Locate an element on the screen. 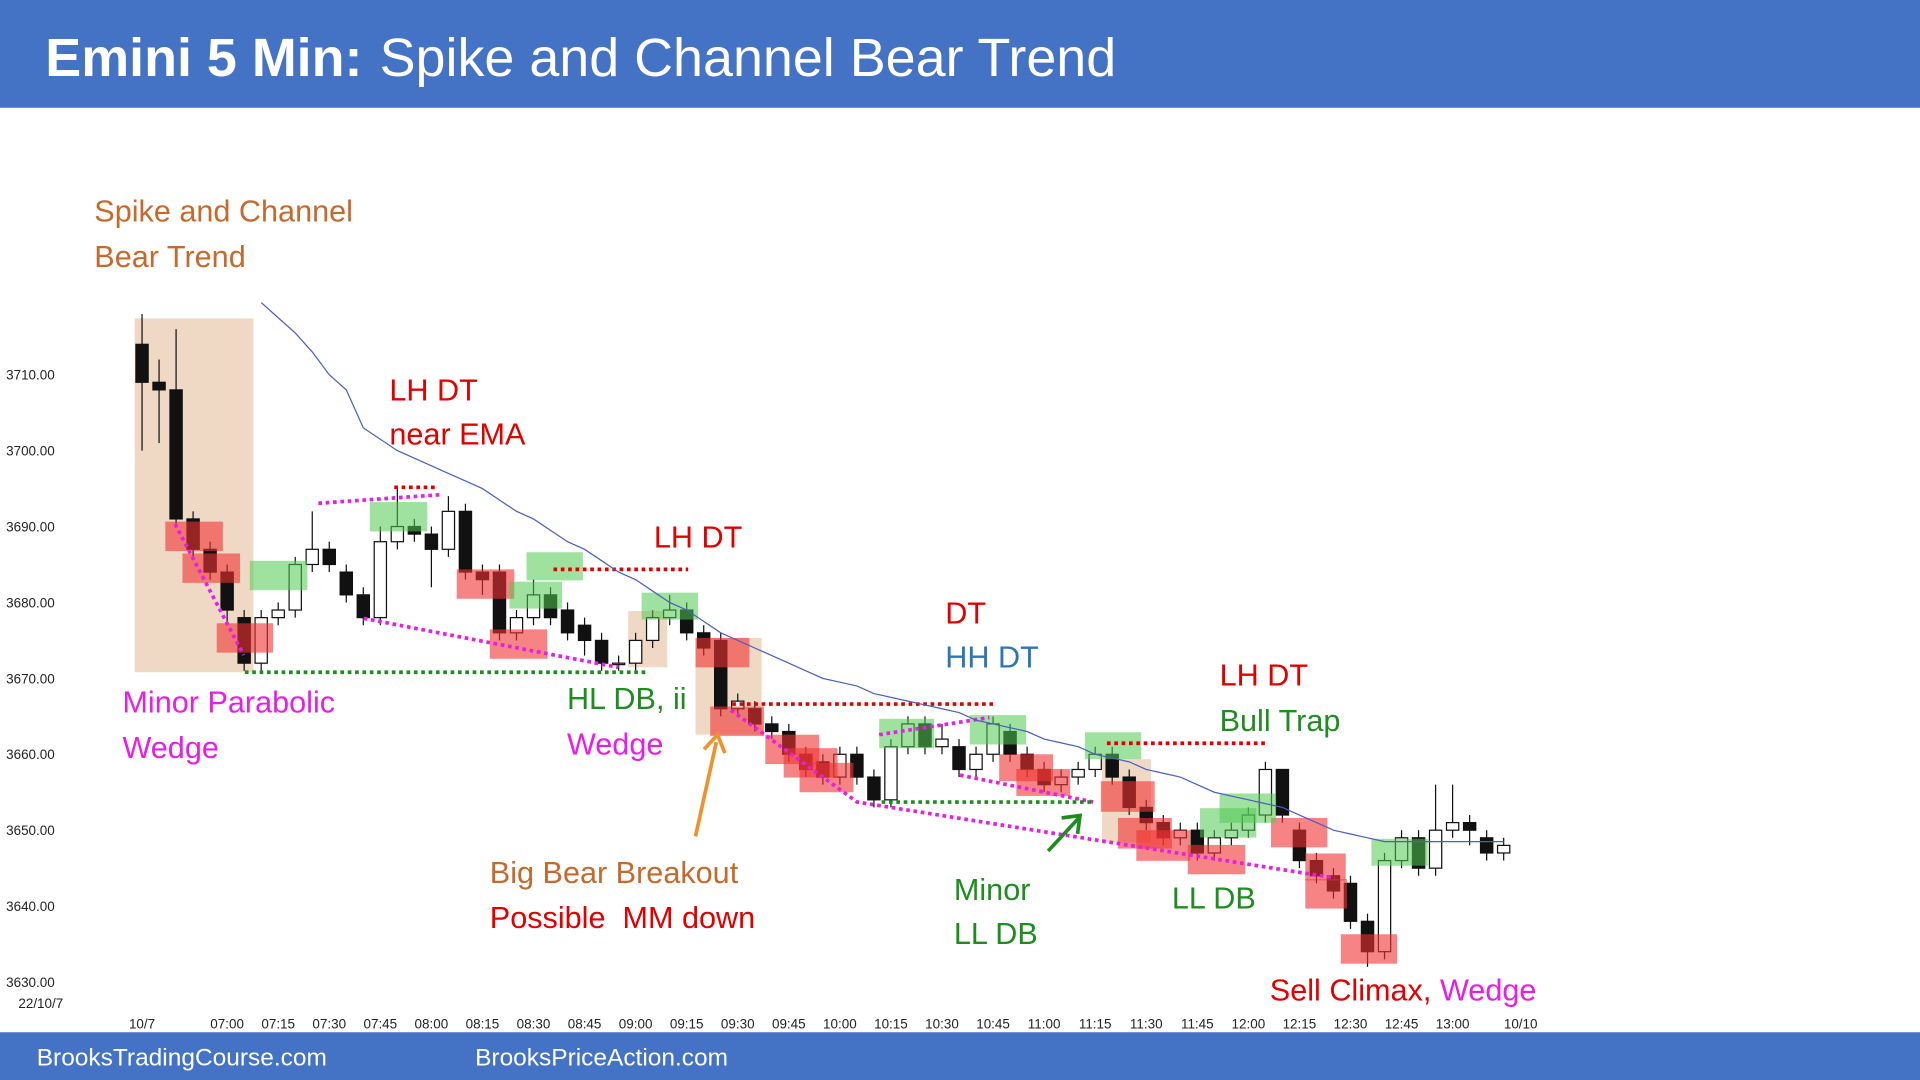 Image resolution: width=1920 pixels, height=1080 pixels. x-tick-label: 10:30 is located at coordinates (942, 1024).